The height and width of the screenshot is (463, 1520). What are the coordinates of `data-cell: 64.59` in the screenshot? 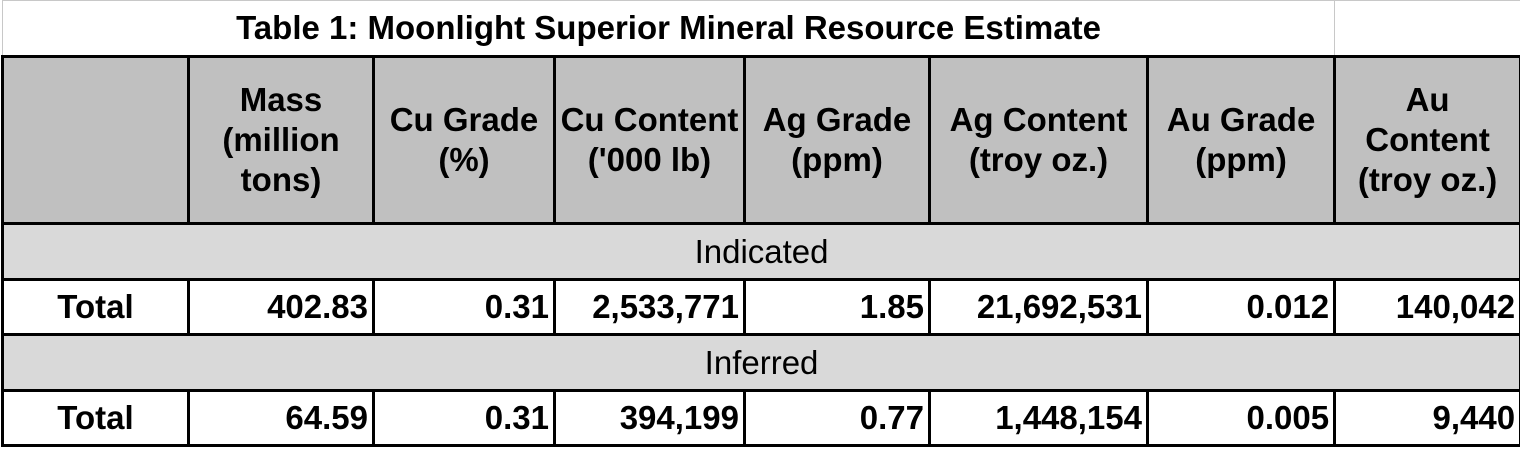 It's located at (281, 418).